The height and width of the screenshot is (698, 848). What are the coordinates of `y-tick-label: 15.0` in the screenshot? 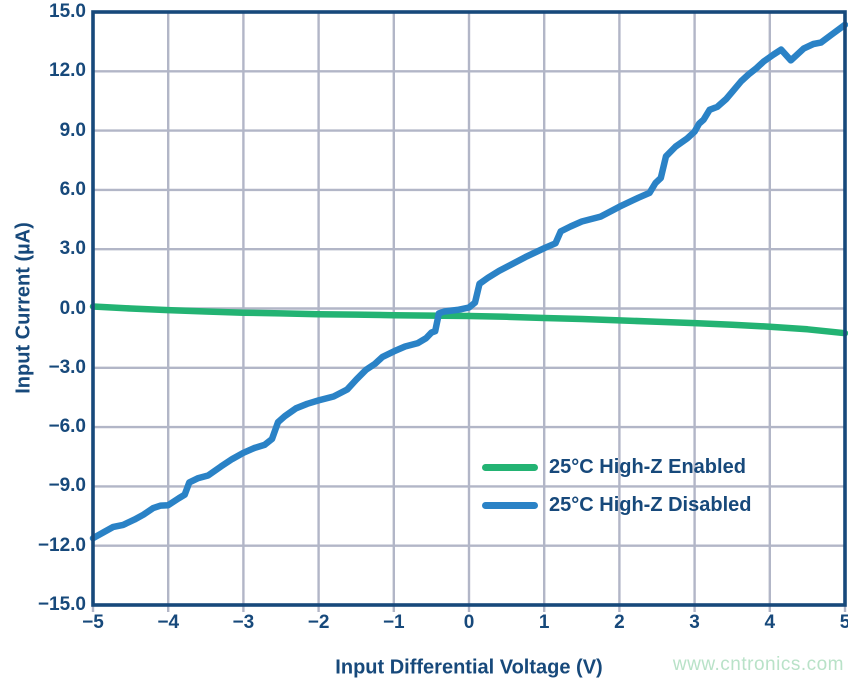 It's located at (67, 11).